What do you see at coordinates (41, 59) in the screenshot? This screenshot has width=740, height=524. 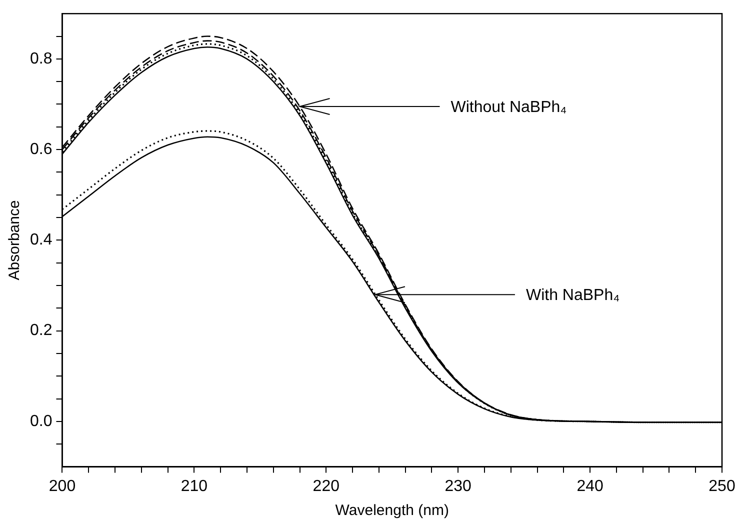 I see `y-tick-label: 0.8` at bounding box center [41, 59].